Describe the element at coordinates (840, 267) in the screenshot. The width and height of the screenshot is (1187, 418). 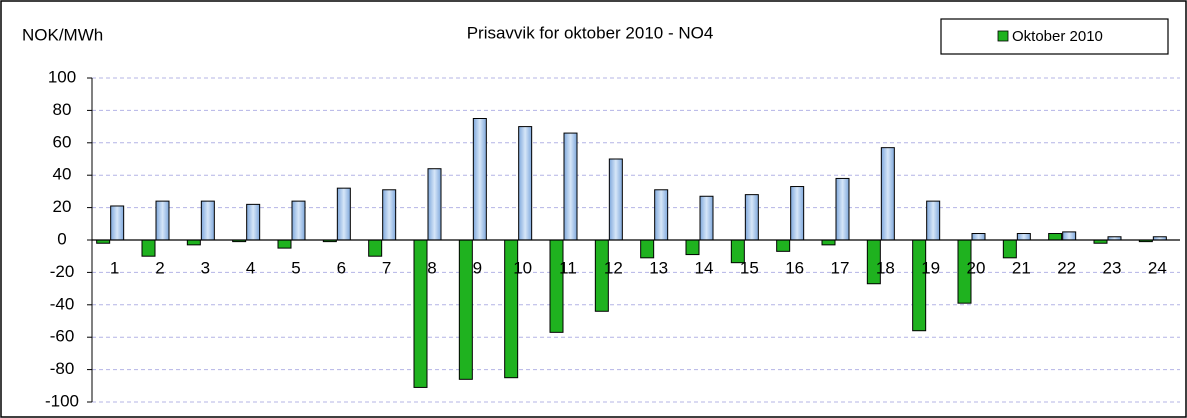
I see `x-tick-label: 17` at that location.